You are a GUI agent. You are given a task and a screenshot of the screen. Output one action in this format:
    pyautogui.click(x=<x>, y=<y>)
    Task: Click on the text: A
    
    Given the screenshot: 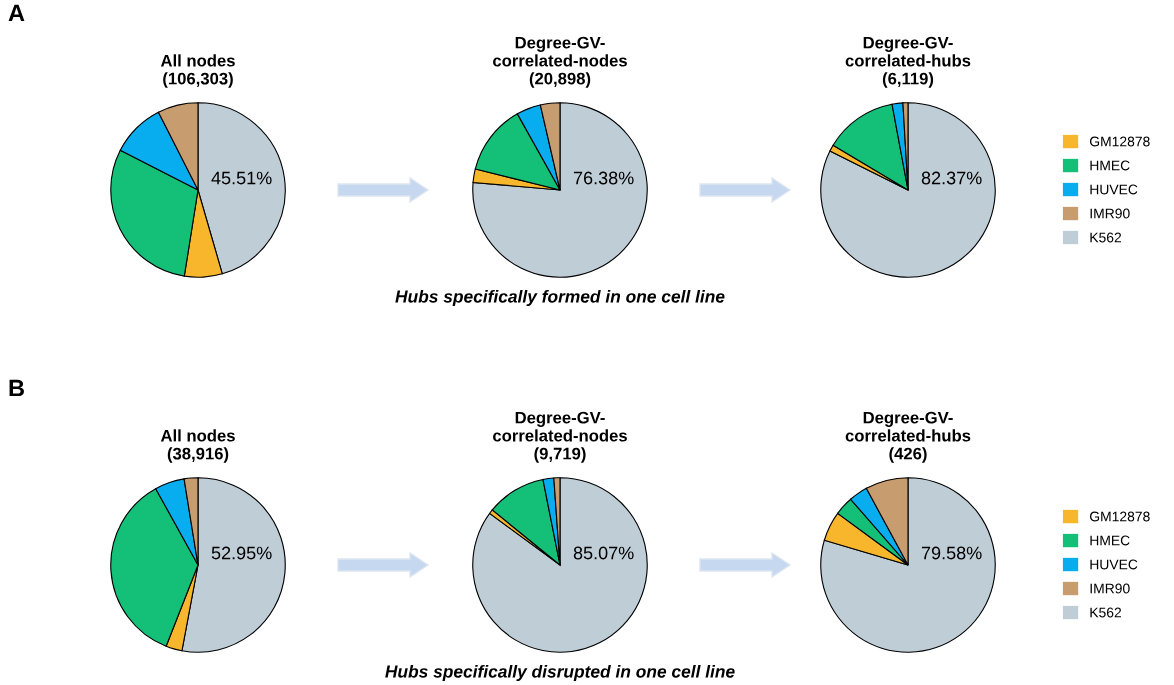 What is the action you would take?
    pyautogui.click(x=16, y=13)
    